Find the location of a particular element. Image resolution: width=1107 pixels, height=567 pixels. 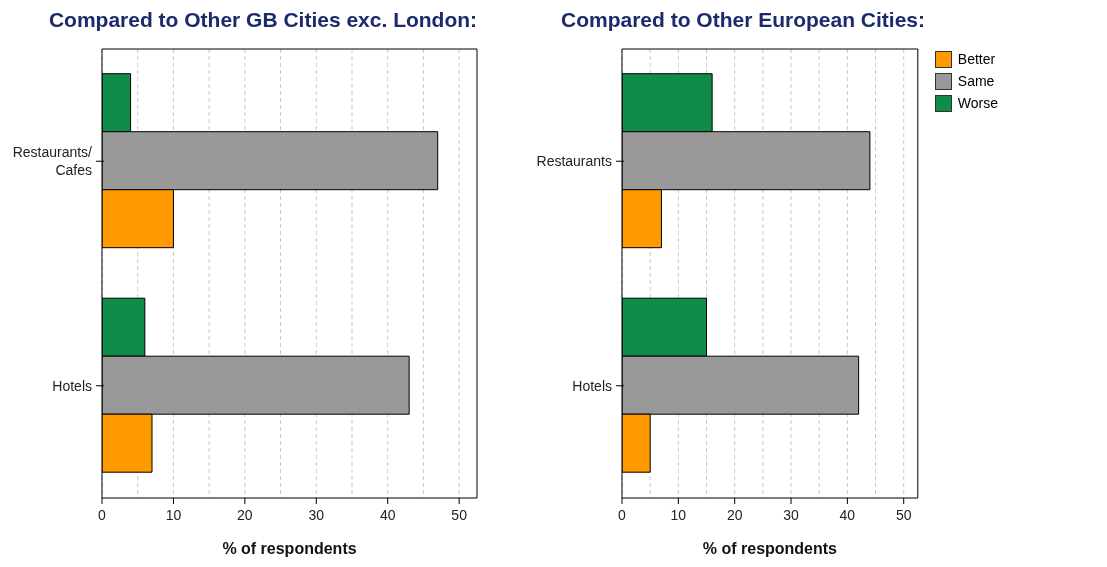

chart-title: Compared to Other European Cities: is located at coordinates (742, 20).